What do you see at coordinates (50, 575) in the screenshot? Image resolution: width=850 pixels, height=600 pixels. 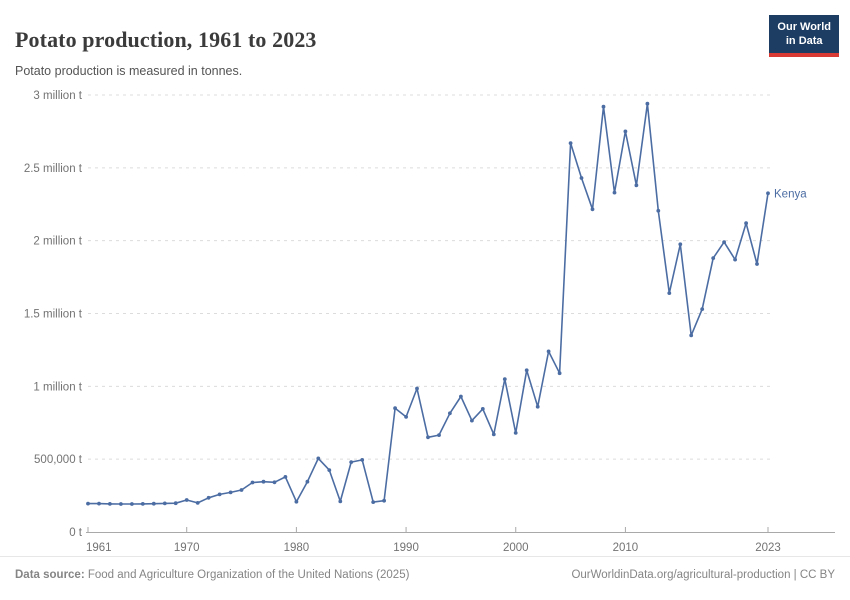 I see `data-source-label: Data source:` at bounding box center [50, 575].